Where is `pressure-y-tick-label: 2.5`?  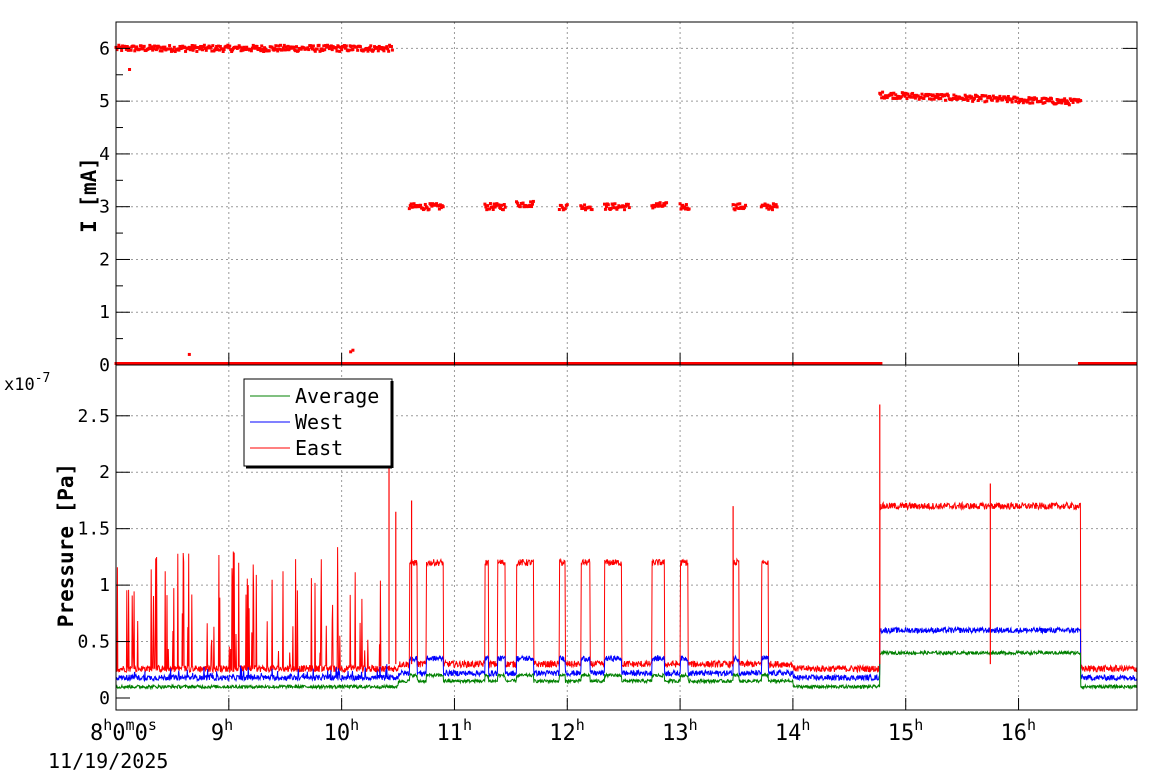 pressure-y-tick-label: 2.5 is located at coordinates (93, 416).